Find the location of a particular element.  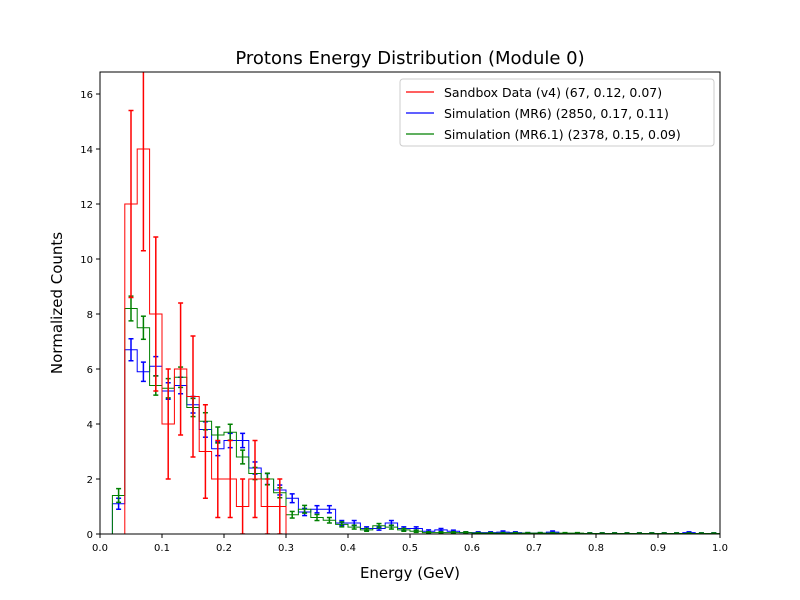

x-axis: 0.0 0.1 0.2 0.3 0.4 0.5 0.6 0.7 0.8 0.9 1.0 is located at coordinates (410, 544).